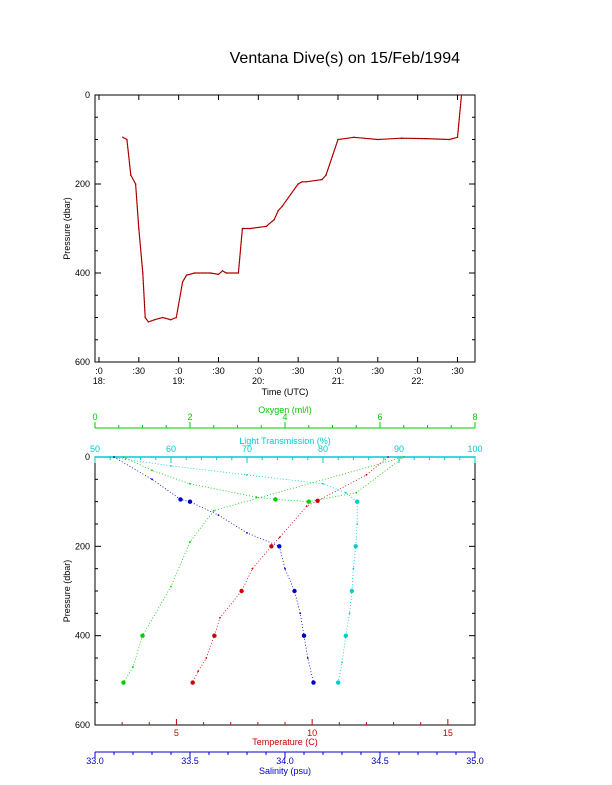  Describe the element at coordinates (312, 733) in the screenshot. I see `temperature-tick-label: 10` at that location.